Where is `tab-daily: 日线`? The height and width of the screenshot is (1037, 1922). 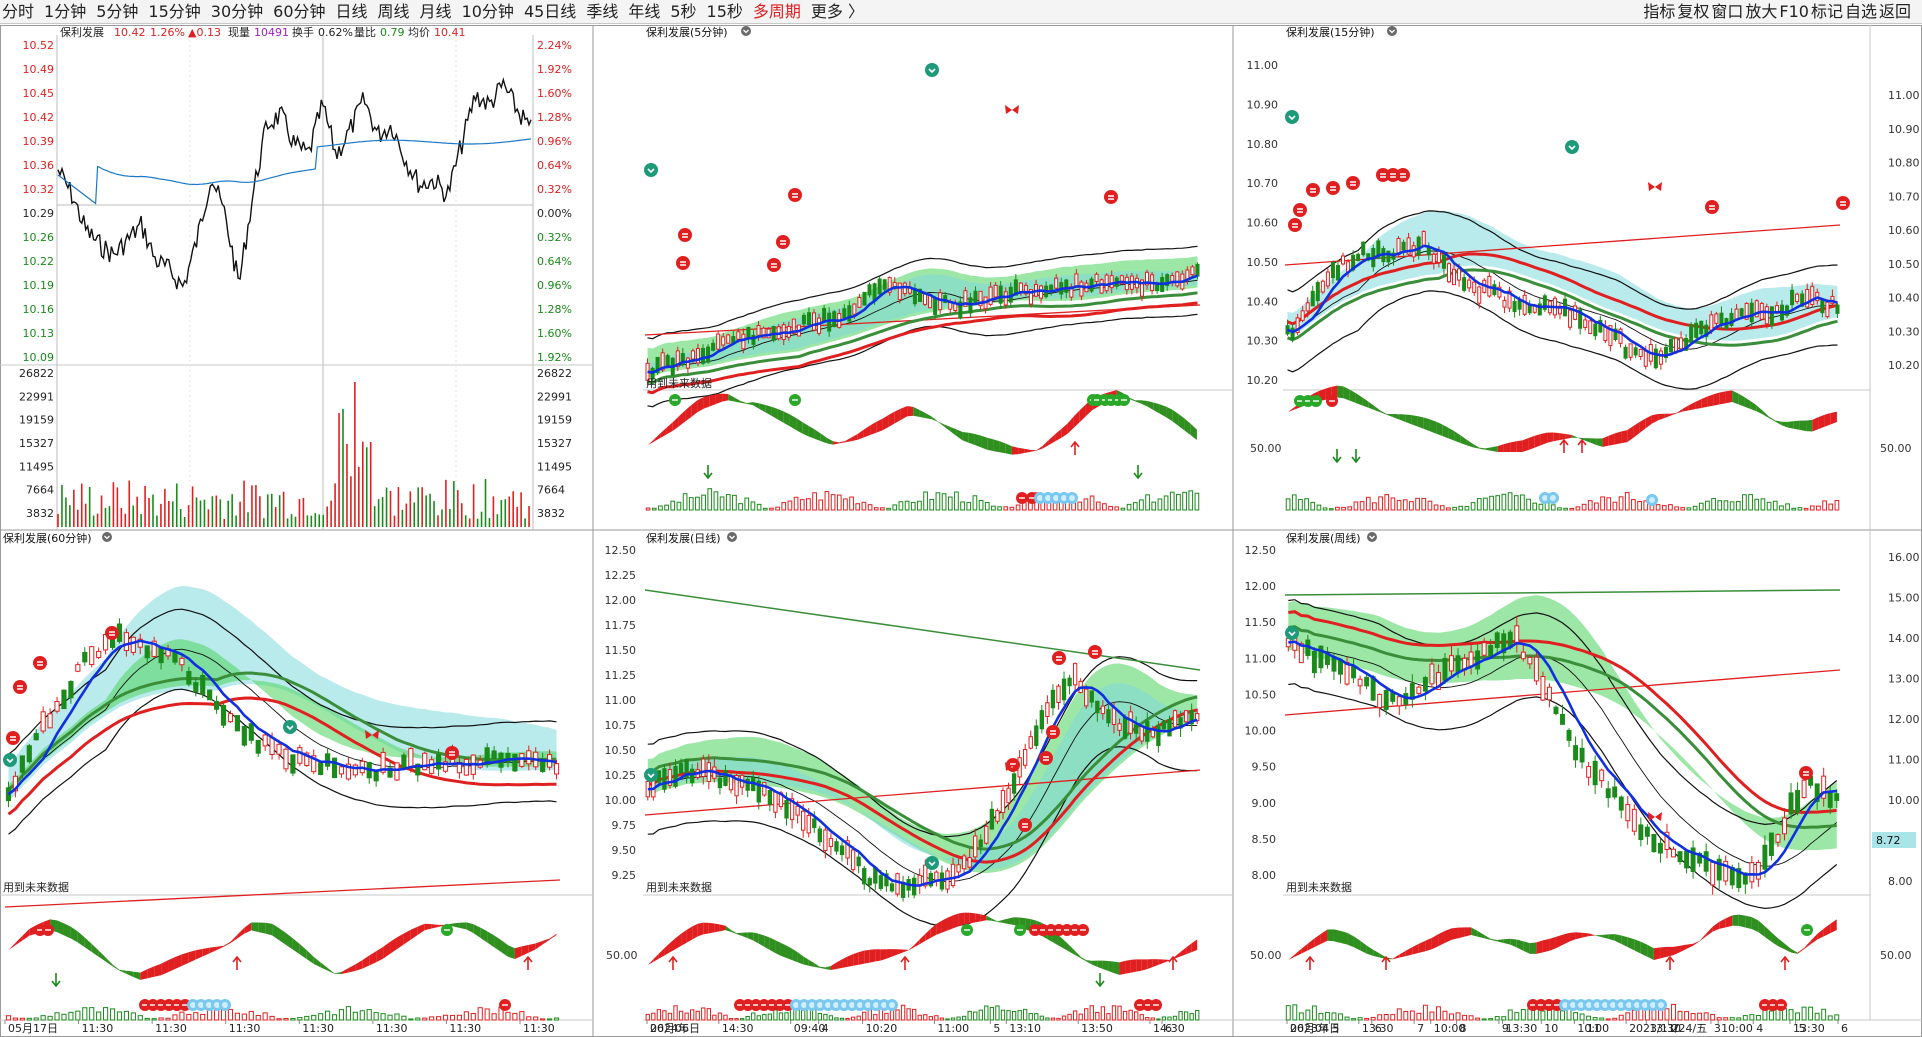 tab-daily: 日线 is located at coordinates (351, 11).